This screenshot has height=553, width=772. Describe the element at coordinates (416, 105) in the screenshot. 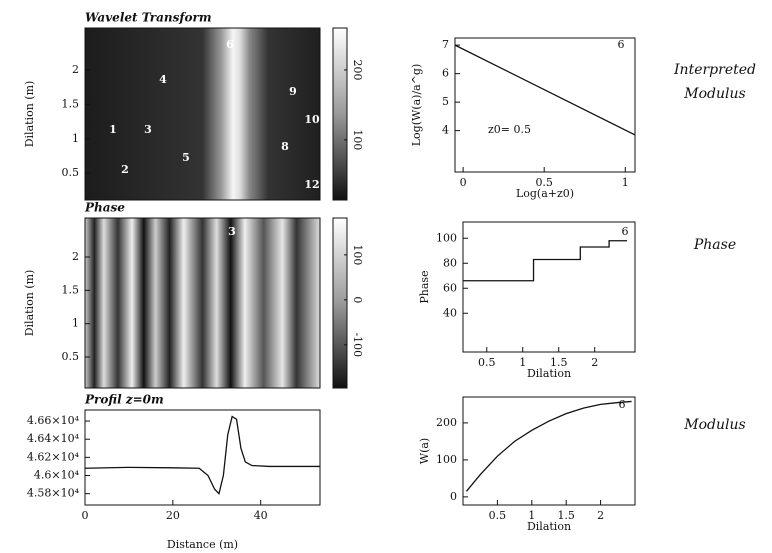

I see `y-axis-label: Log(W(a)/a^g)` at that location.